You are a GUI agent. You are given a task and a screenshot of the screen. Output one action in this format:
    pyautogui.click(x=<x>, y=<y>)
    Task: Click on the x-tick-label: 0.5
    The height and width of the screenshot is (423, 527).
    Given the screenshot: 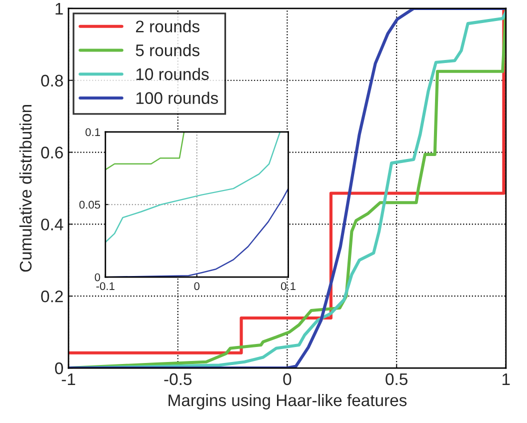 What is the action you would take?
    pyautogui.click(x=397, y=379)
    